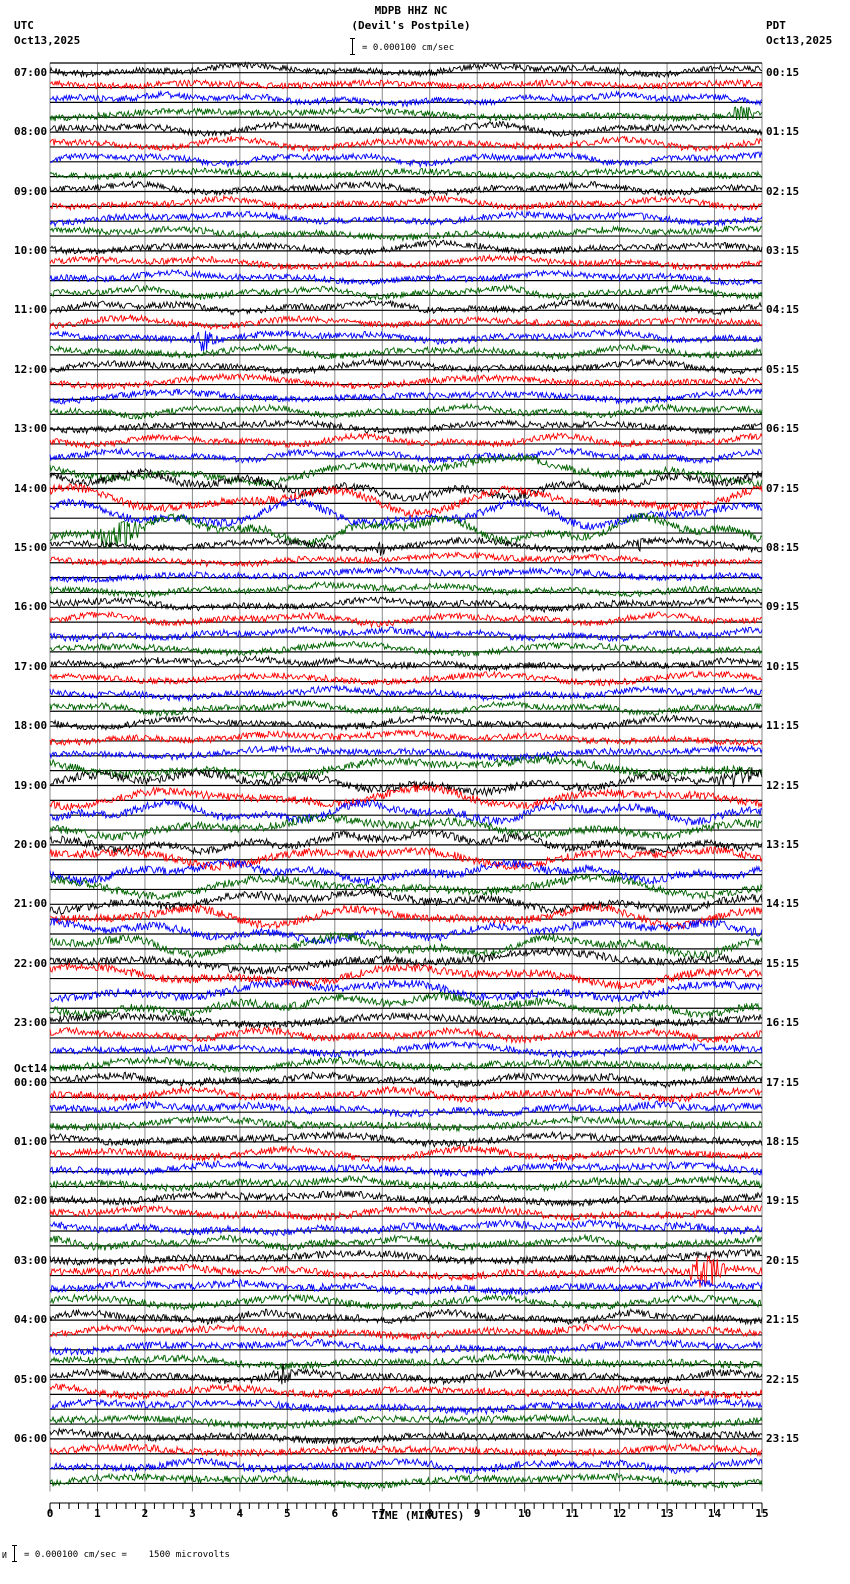 This screenshot has width=850, height=1584. Describe the element at coordinates (418, 1515) in the screenshot. I see `x-axis-label: TIME (MINUTES)` at that location.